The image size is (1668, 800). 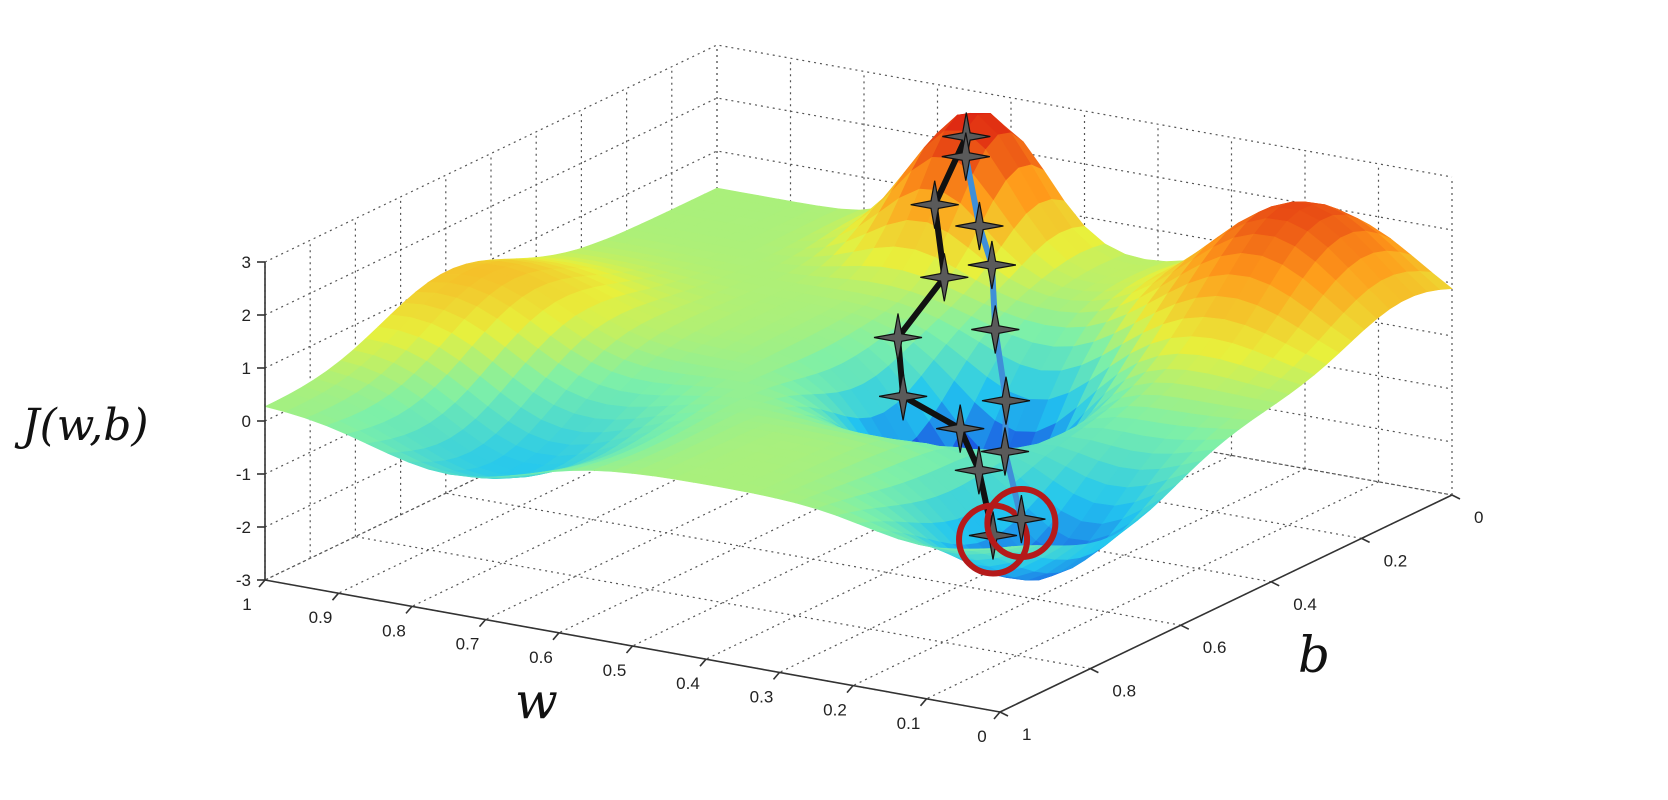 What do you see at coordinates (246, 604) in the screenshot?
I see `w-tick-label: 1` at bounding box center [246, 604].